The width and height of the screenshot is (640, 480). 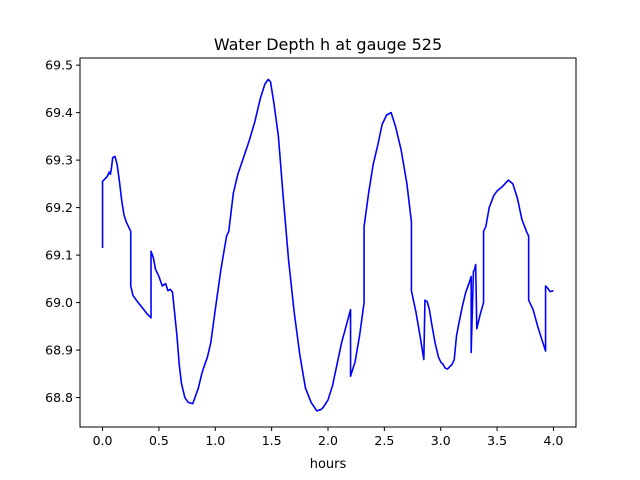 What do you see at coordinates (59, 397) in the screenshot?
I see `y-tick-label: 68.8` at bounding box center [59, 397].